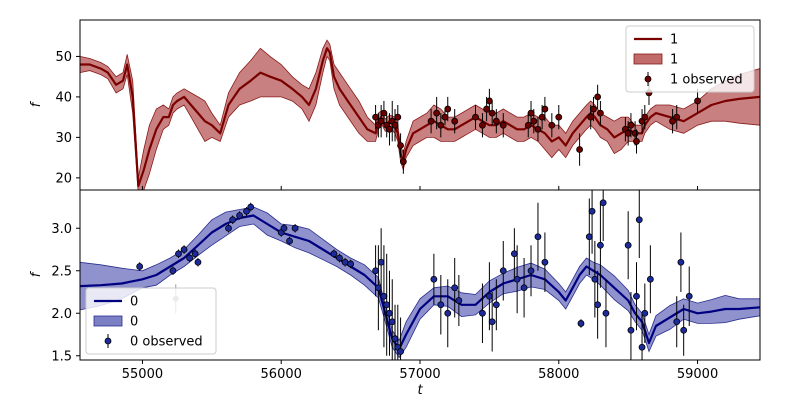 The height and width of the screenshot is (400, 800). What do you see at coordinates (65, 293) in the screenshot?
I see `bottom-y-ticks: 1.5 2.0 2.5 3.0` at bounding box center [65, 293].